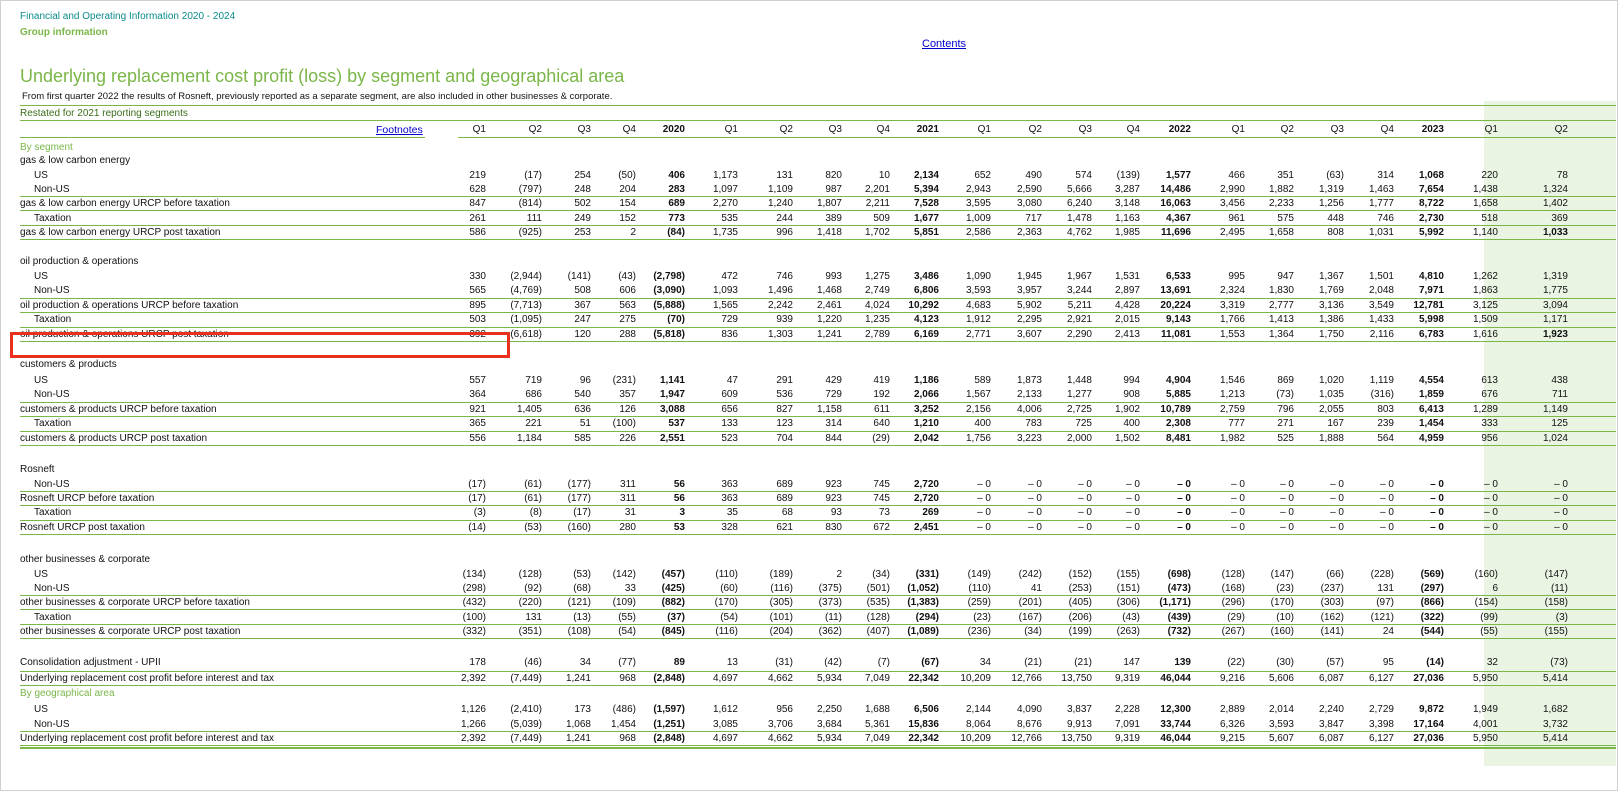 Image resolution: width=1622 pixels, height=797 pixels. I want to click on table-cell: (5,039), so click(526, 724).